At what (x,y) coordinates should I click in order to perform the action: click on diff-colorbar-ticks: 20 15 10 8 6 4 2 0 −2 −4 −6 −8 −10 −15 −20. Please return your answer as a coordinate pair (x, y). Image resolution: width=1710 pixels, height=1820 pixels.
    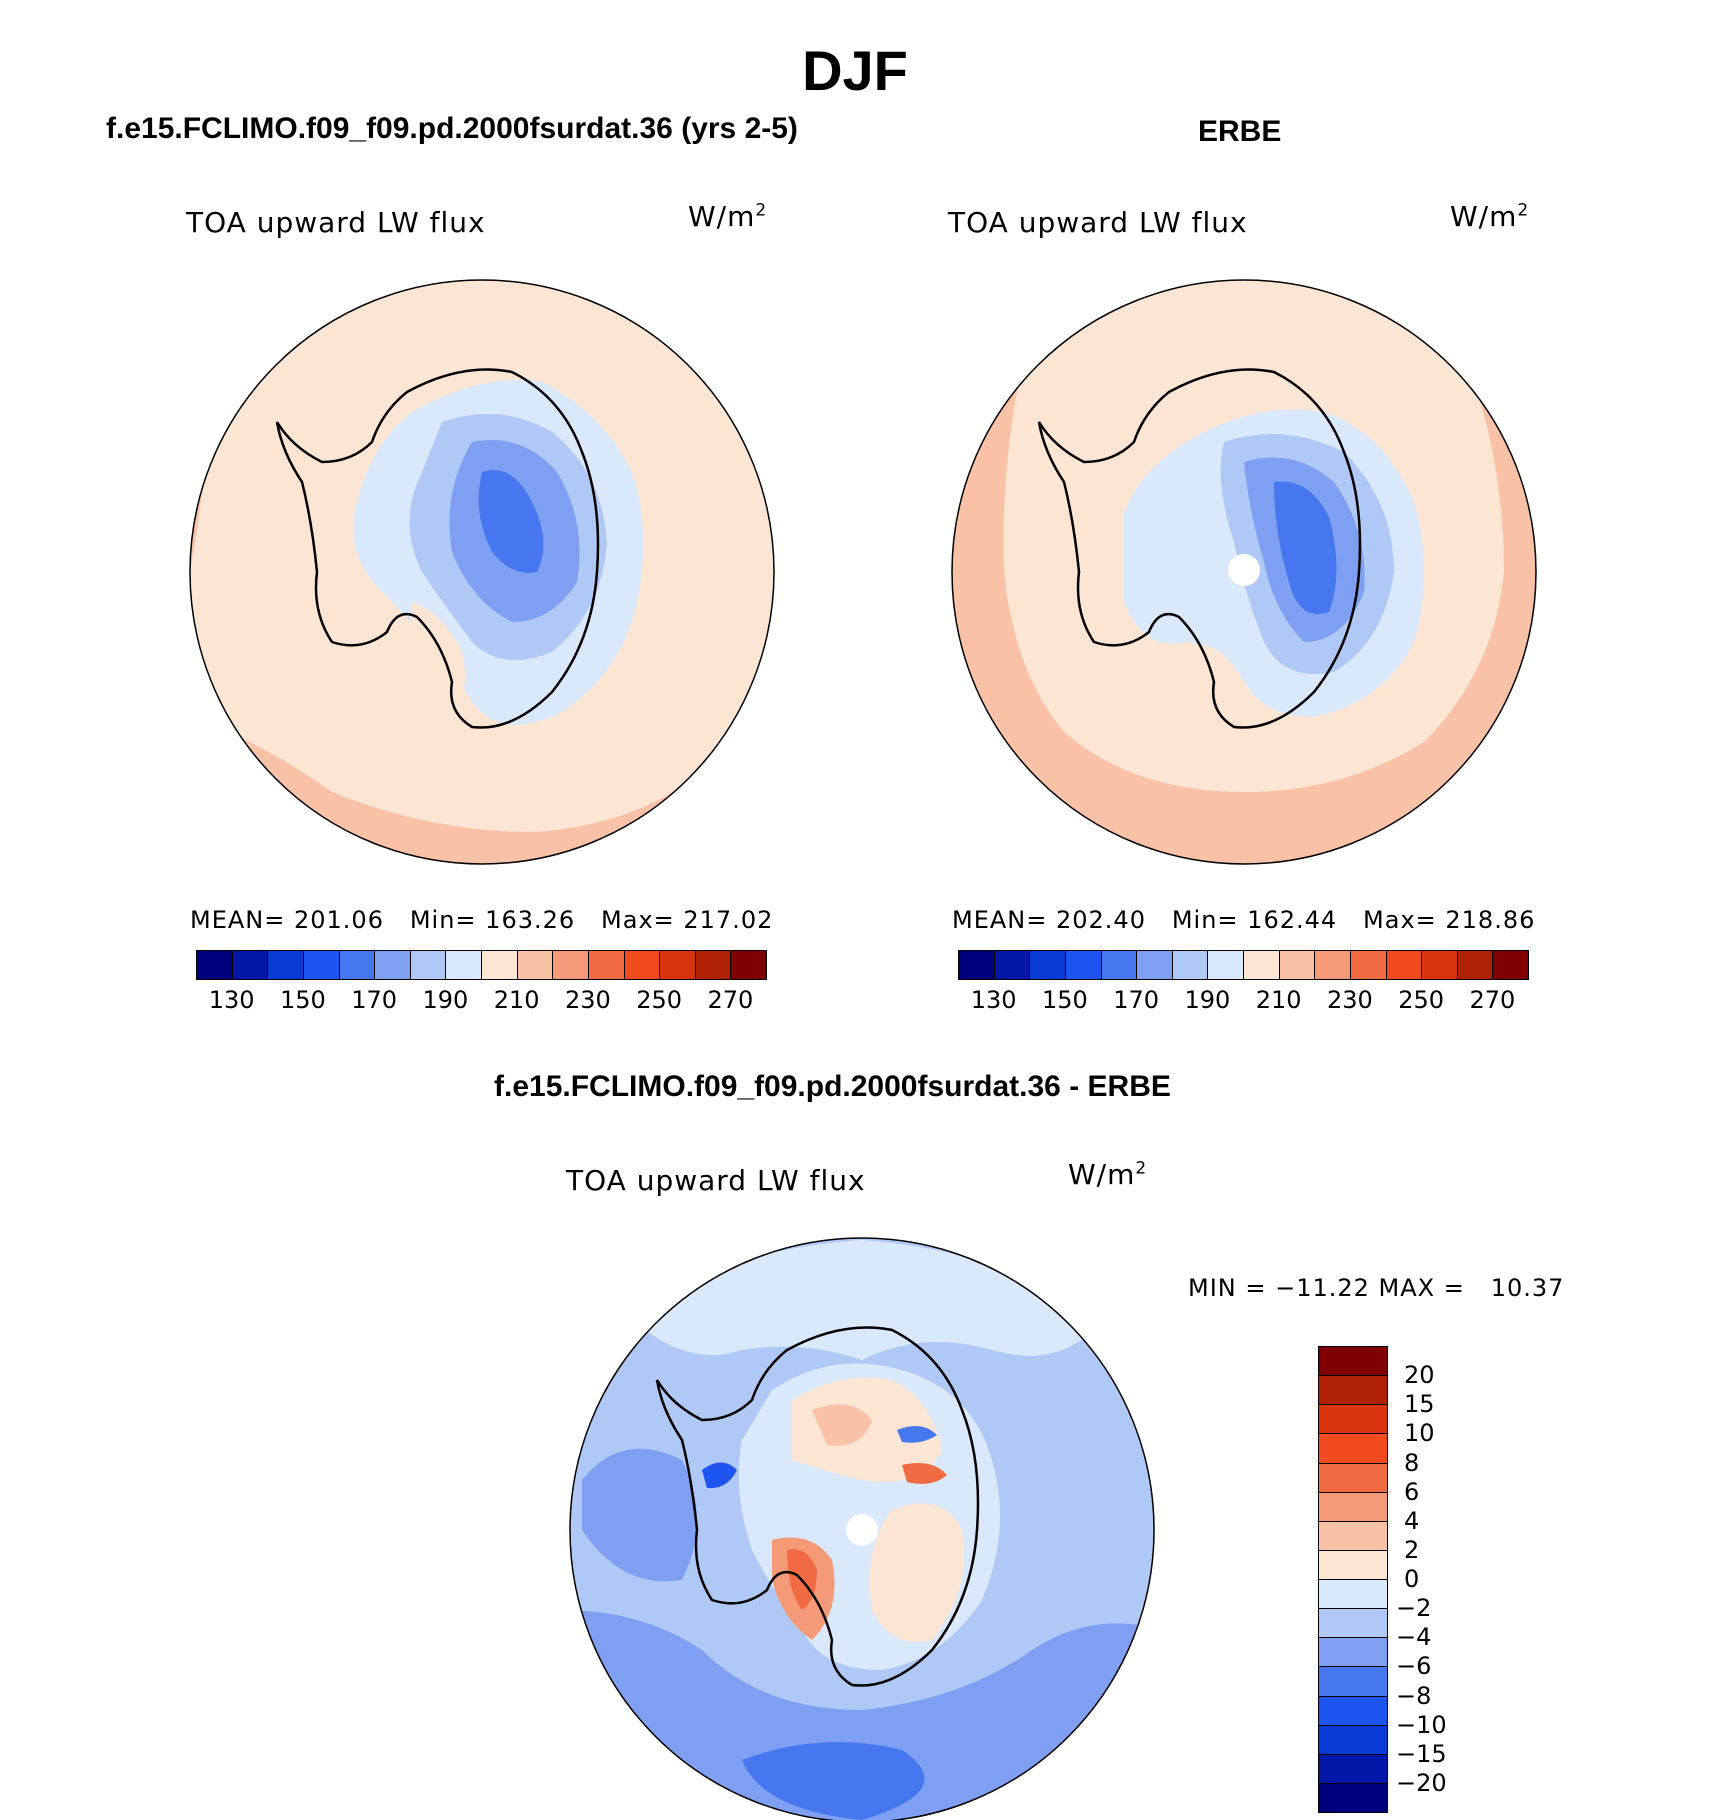
    Looking at the image, I should click on (1436, 1579).